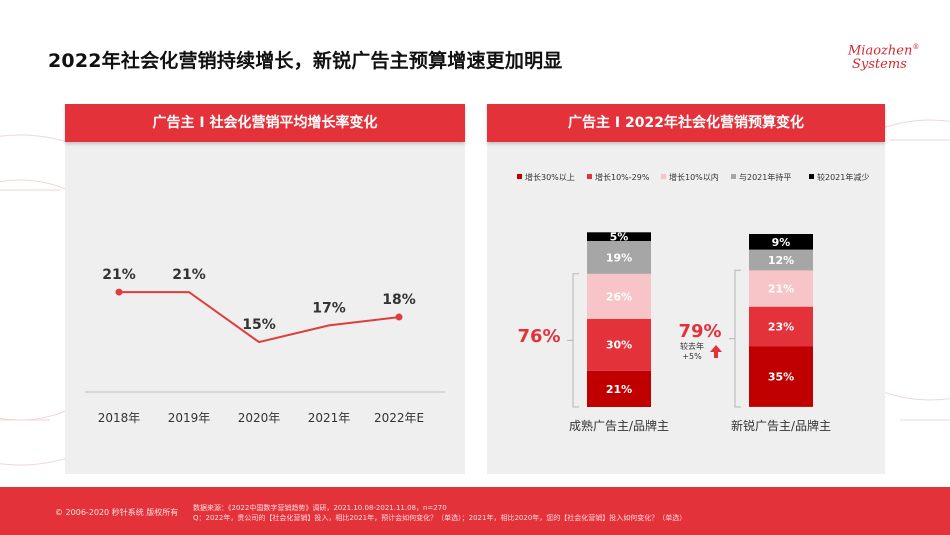 The height and width of the screenshot is (535, 950). Describe the element at coordinates (686, 123) in the screenshot. I see `budget-change-panel-header: 广告主 I 2022年社会化营销预算变化` at that location.